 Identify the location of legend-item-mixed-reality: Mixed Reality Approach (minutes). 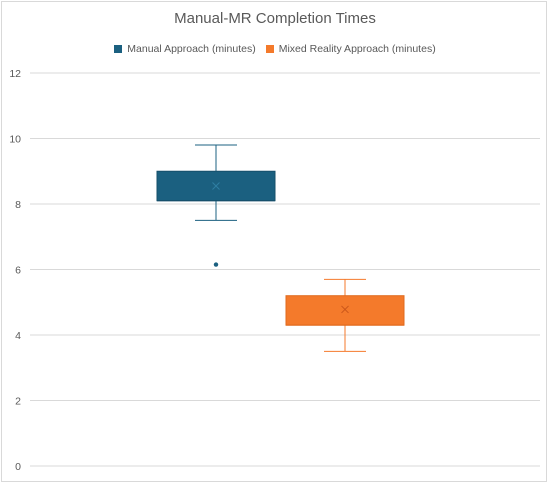
(350, 49).